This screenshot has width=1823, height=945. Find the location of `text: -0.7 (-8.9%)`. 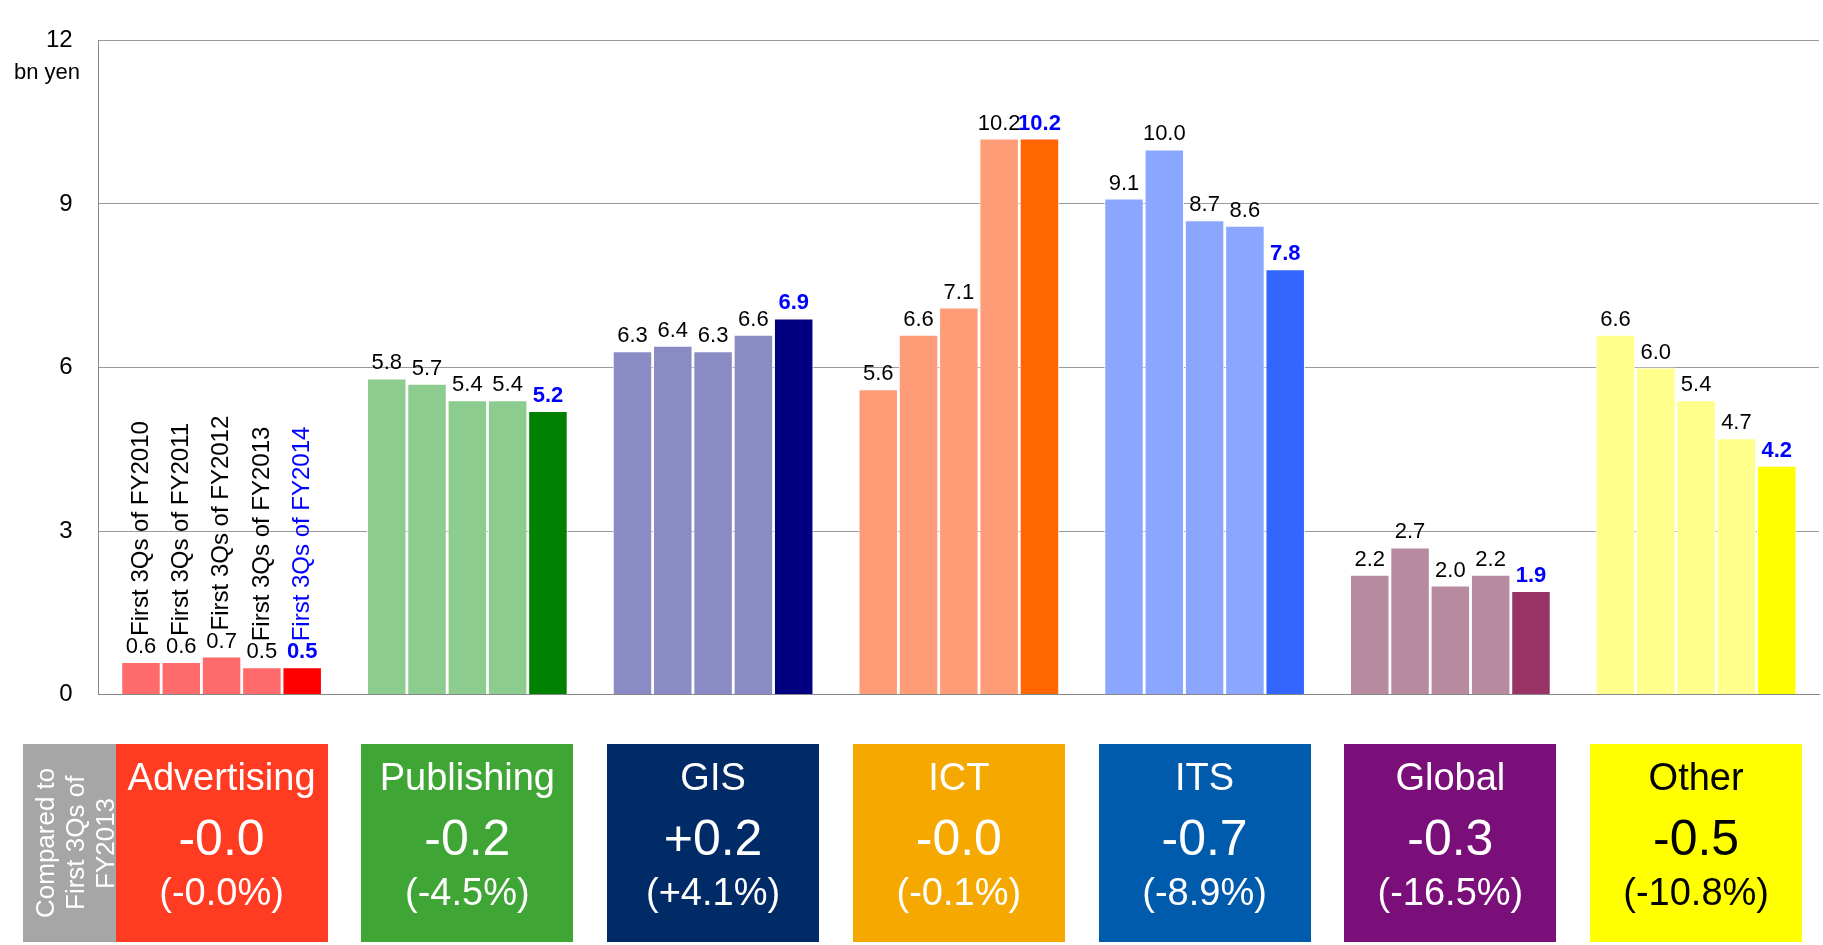

text: -0.7 (-8.9%) is located at coordinates (1204, 861).